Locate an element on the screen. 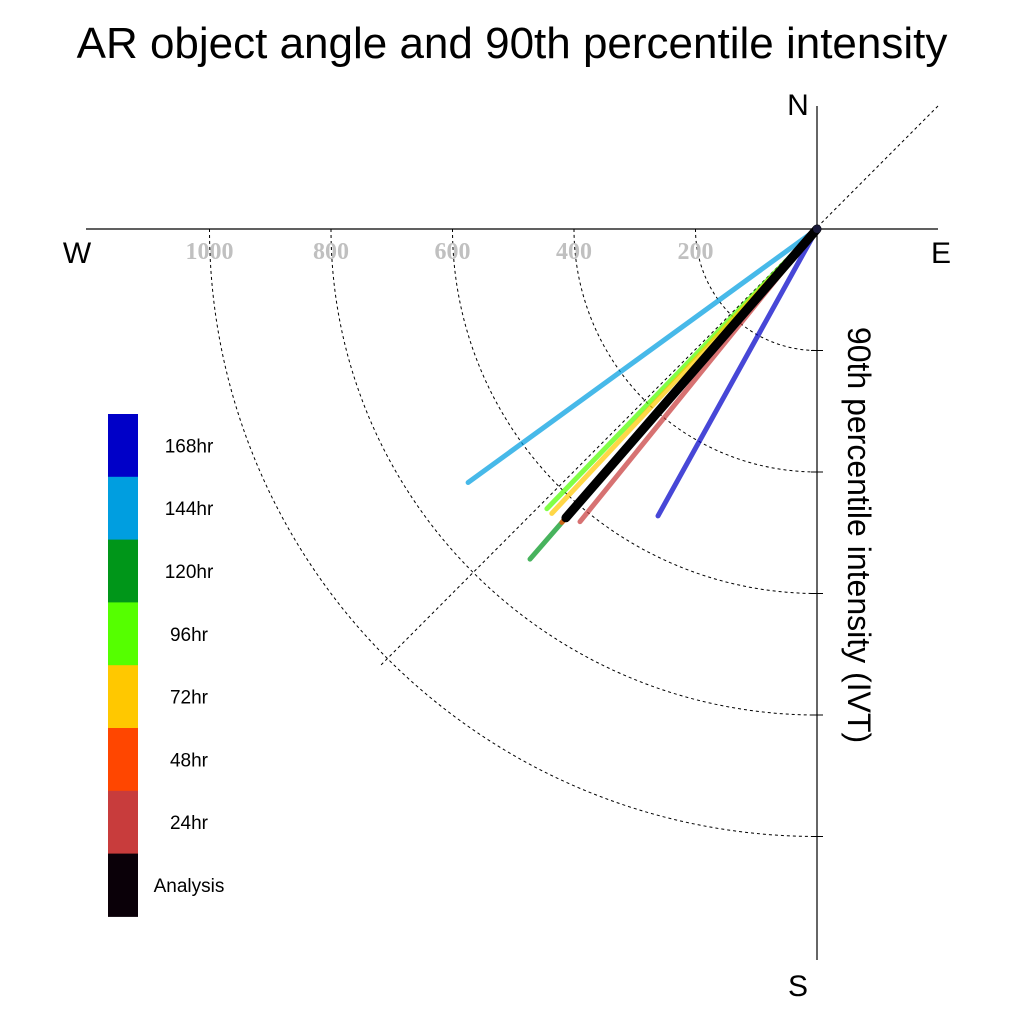  y-axis-label: 90th percentile intensity (IVT) is located at coordinates (859, 535).